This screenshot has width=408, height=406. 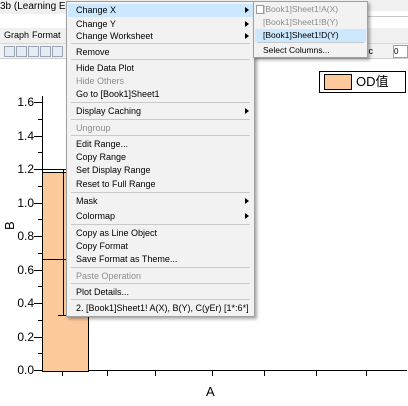 I want to click on y-tick-label: 1.2, so click(x=25, y=169).